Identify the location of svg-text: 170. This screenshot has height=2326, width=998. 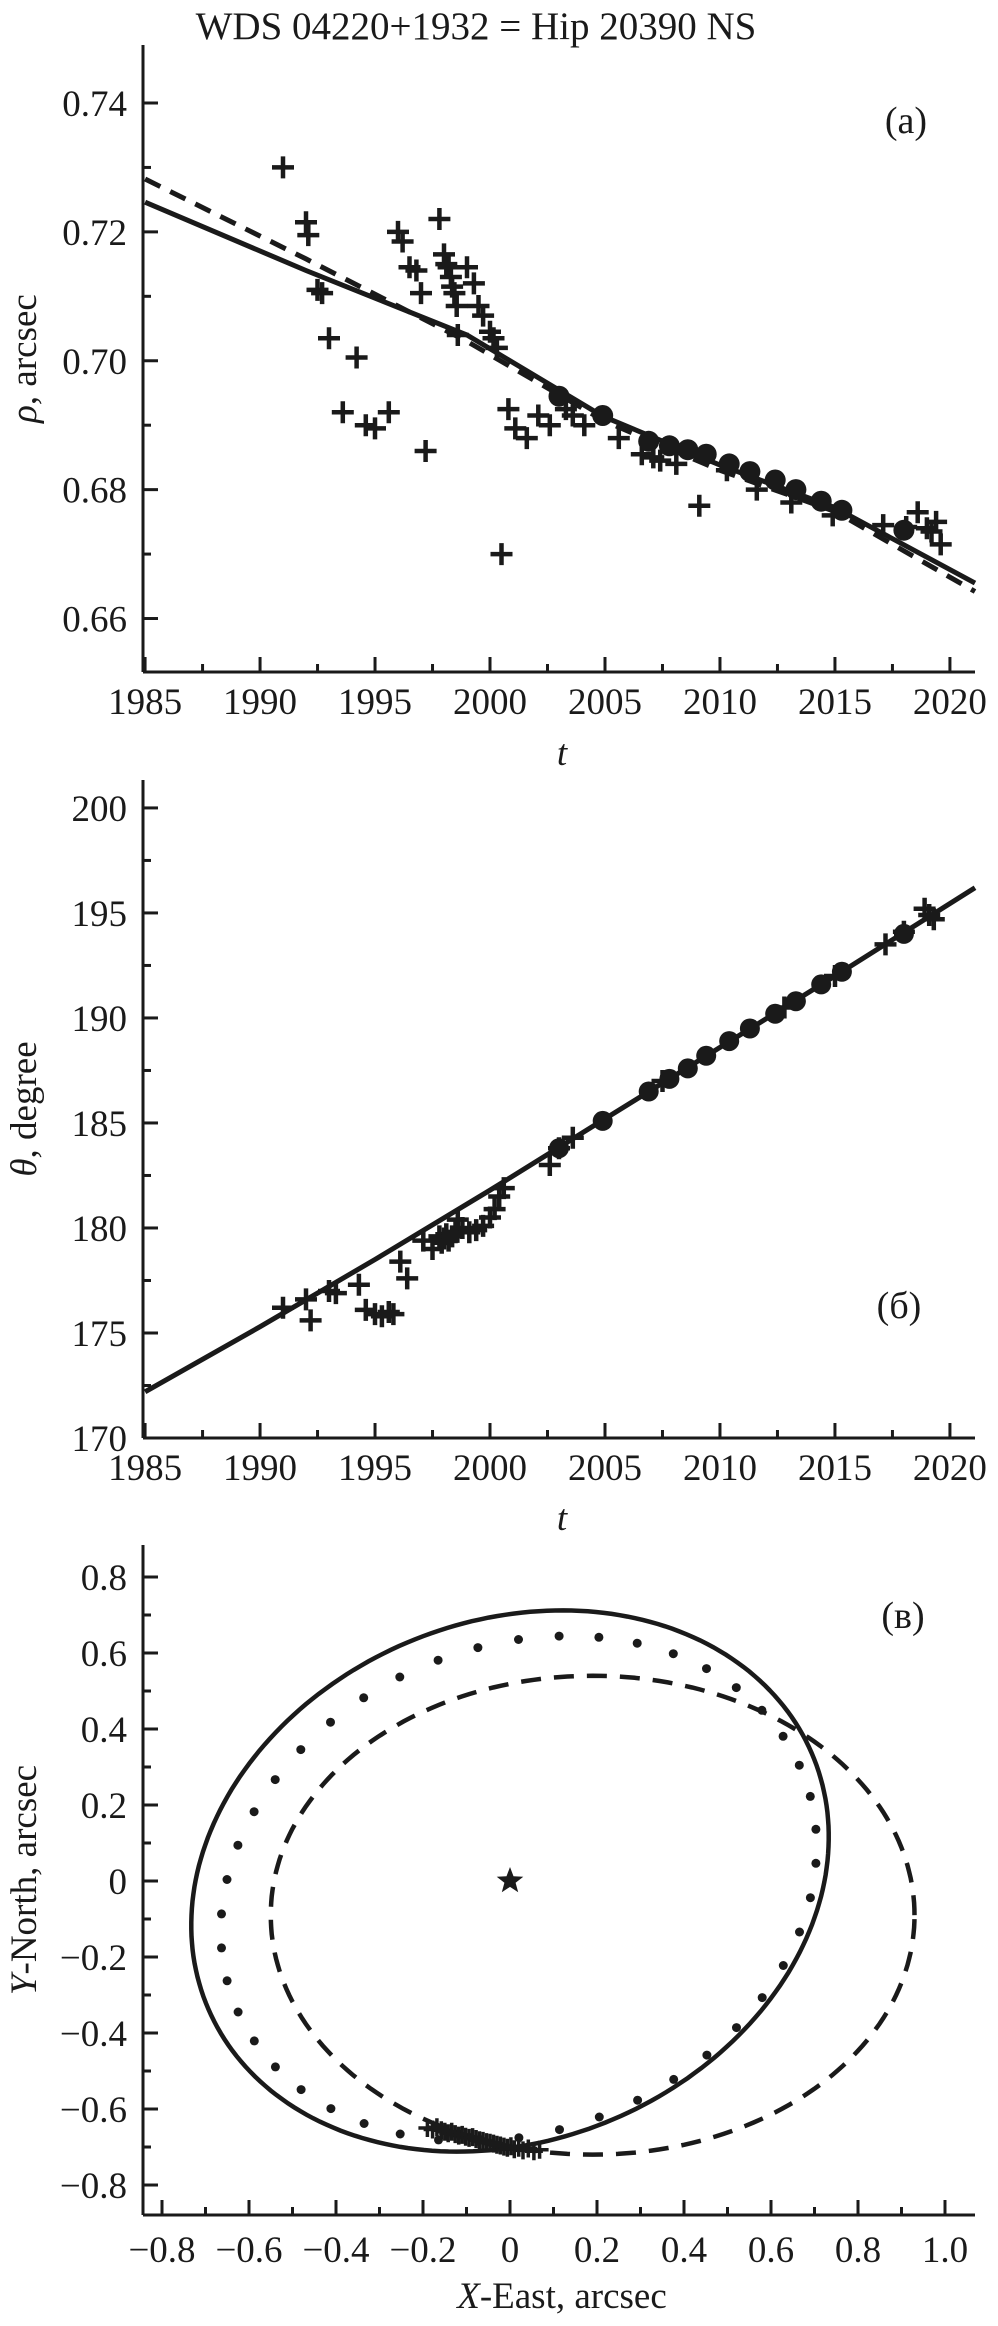
(100, 1439).